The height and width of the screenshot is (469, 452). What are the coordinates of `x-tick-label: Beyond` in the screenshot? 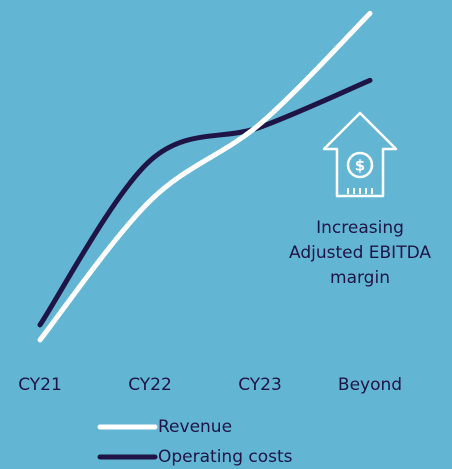 It's located at (370, 385).